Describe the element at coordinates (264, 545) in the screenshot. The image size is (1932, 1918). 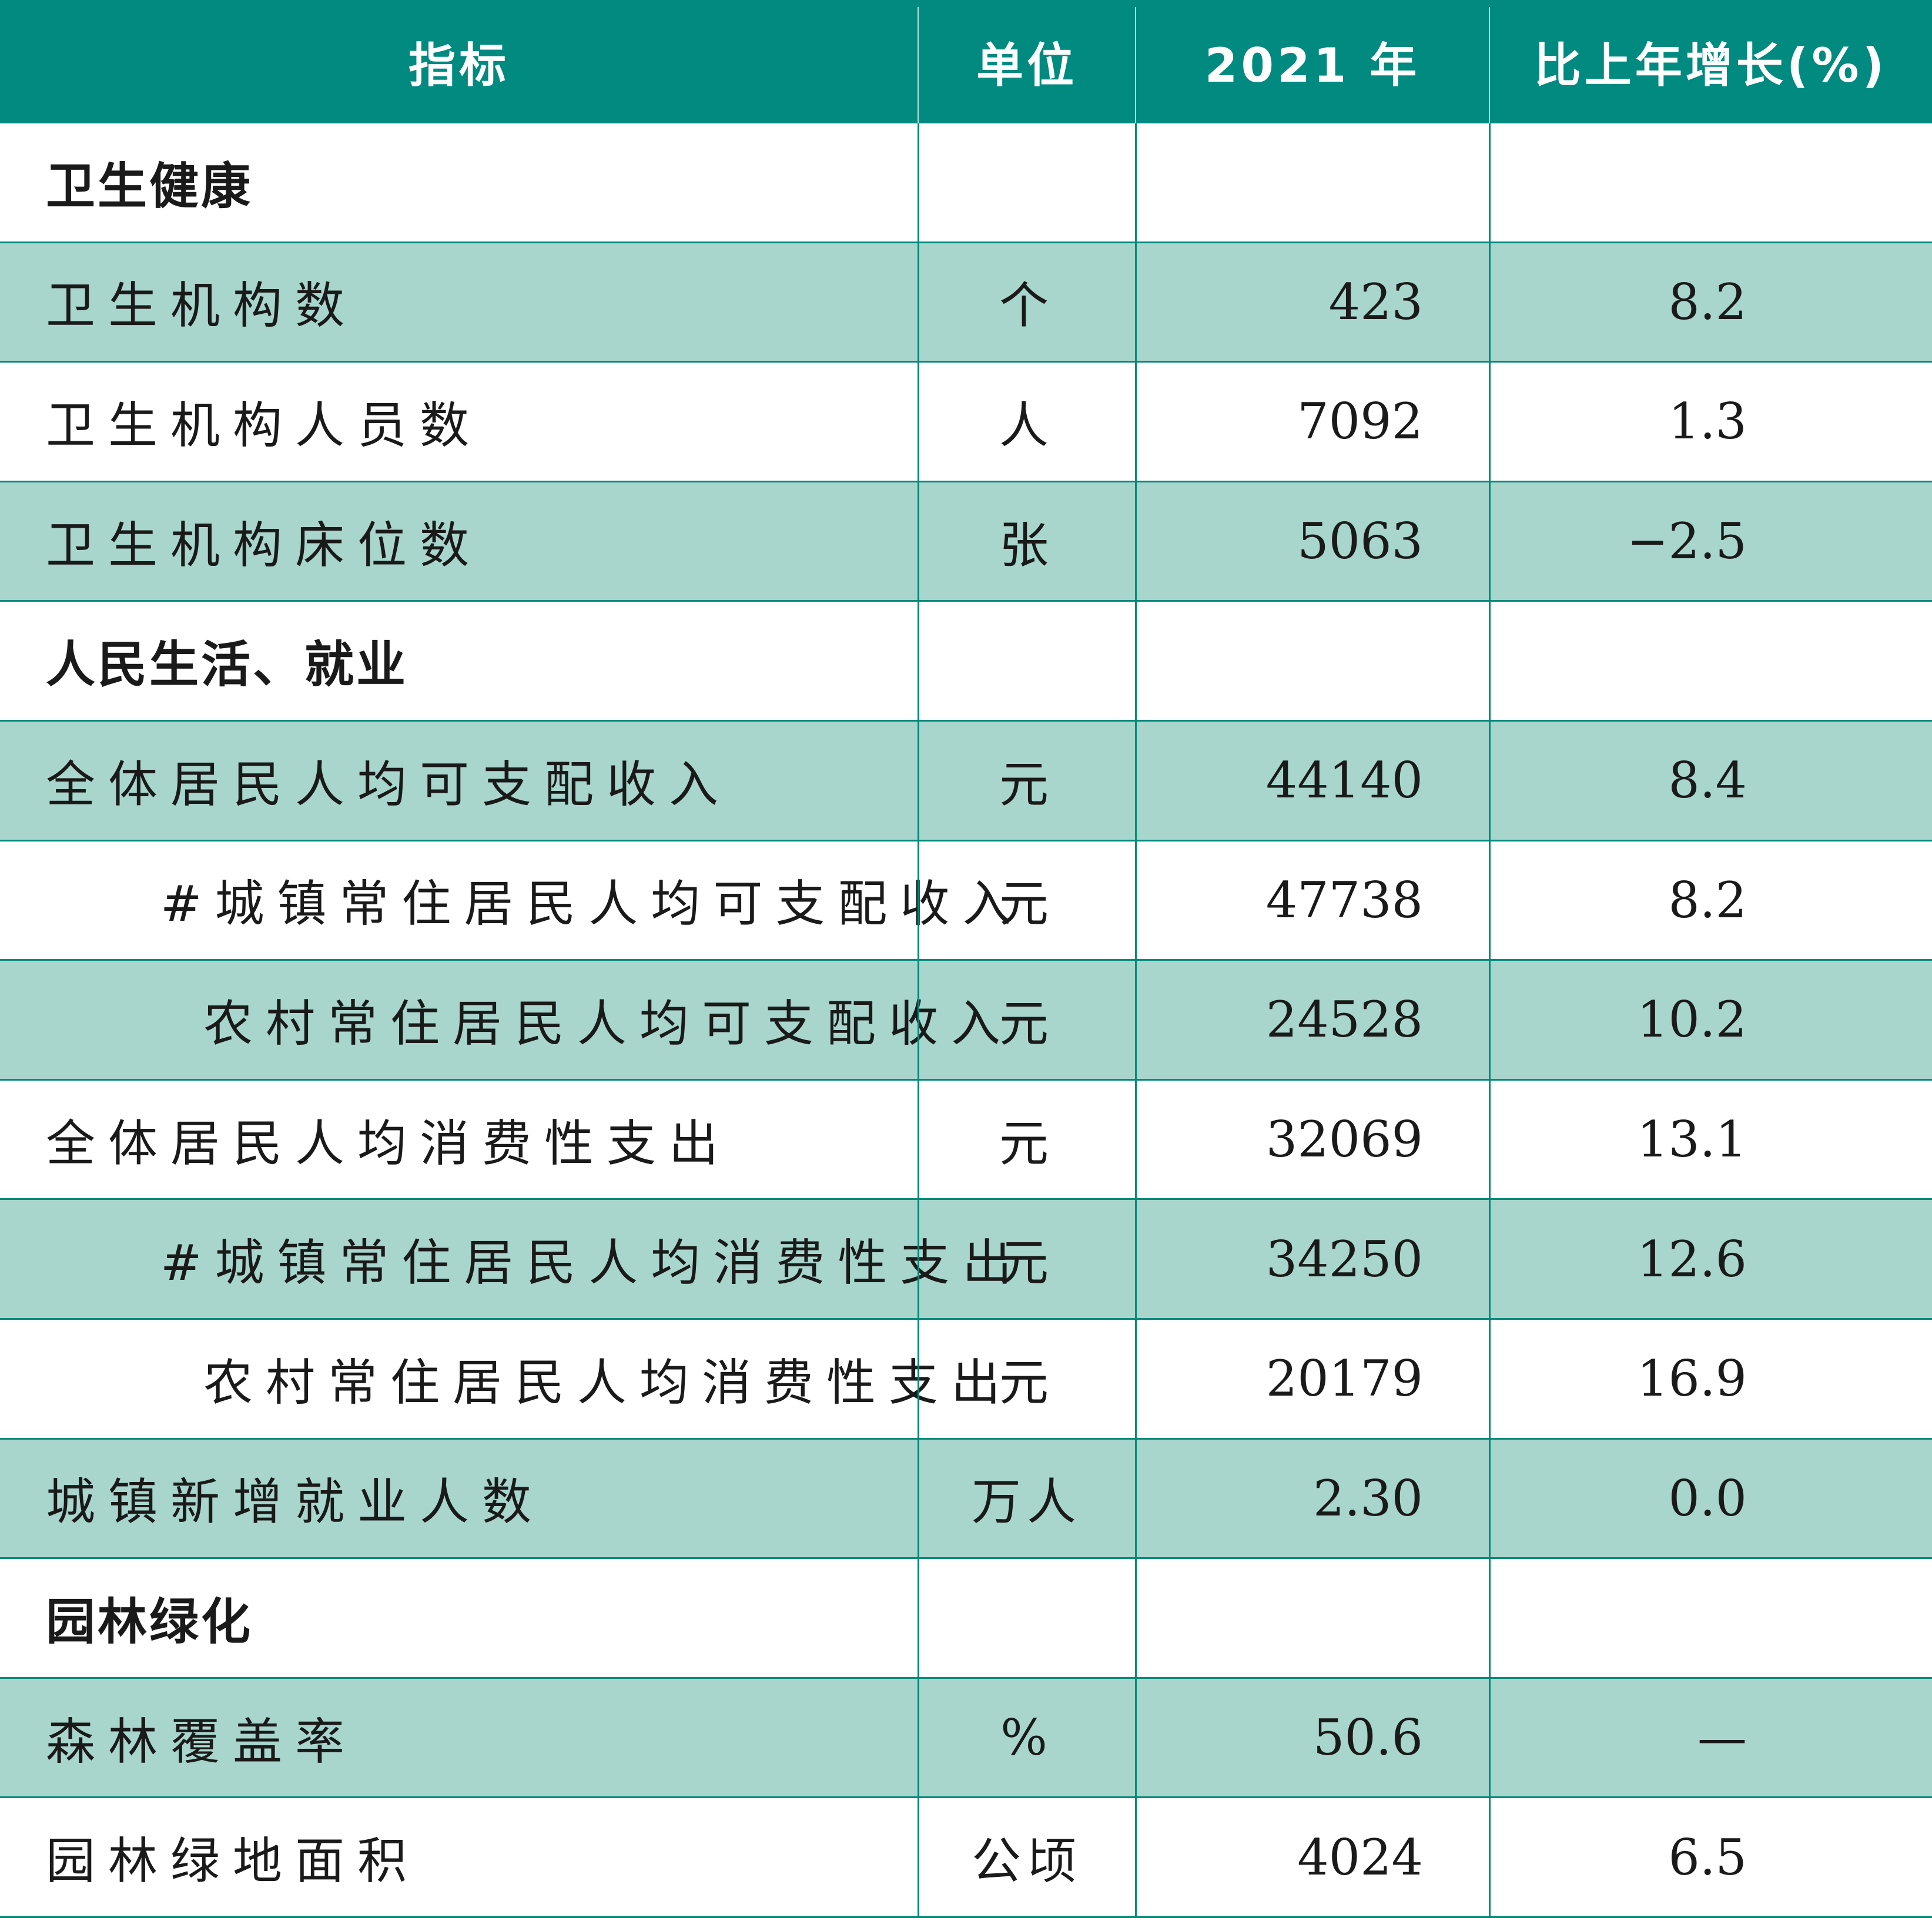
I see `indicator: 卫生机构床位数` at that location.